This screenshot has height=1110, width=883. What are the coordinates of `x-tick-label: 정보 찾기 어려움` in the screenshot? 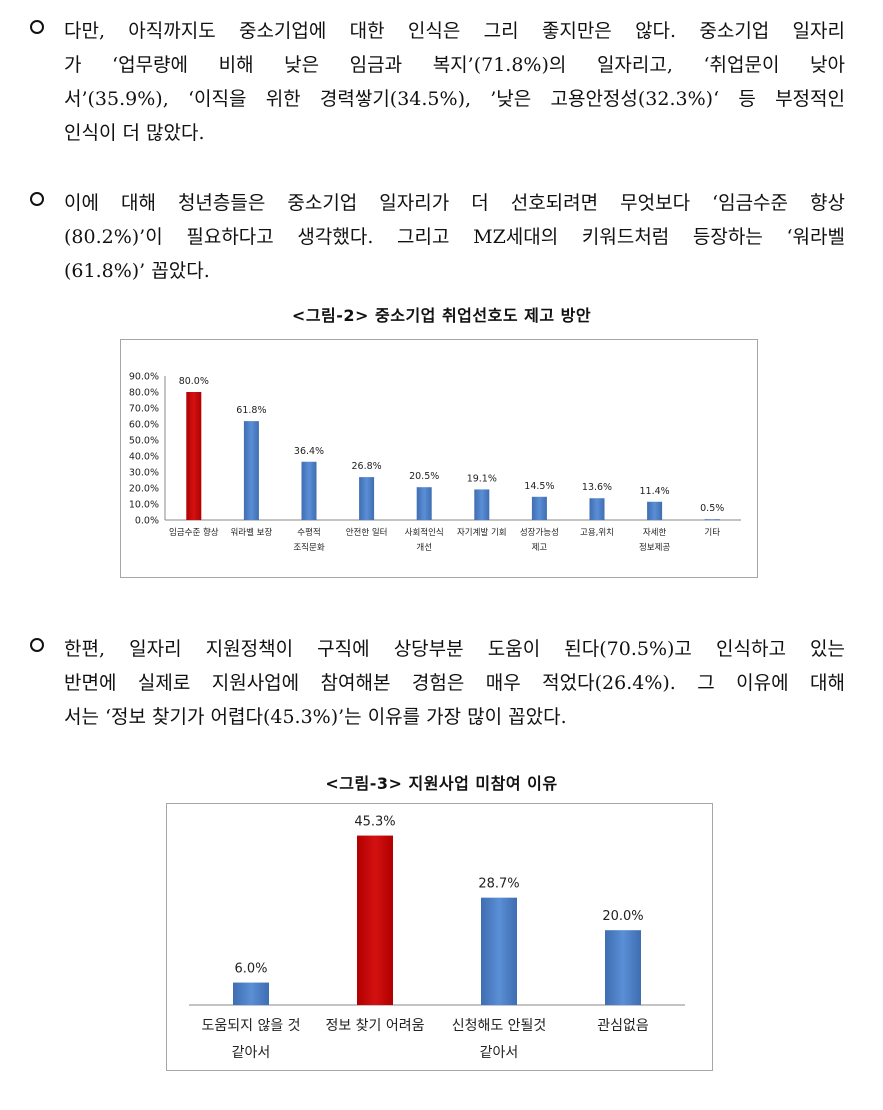 It's located at (374, 1026).